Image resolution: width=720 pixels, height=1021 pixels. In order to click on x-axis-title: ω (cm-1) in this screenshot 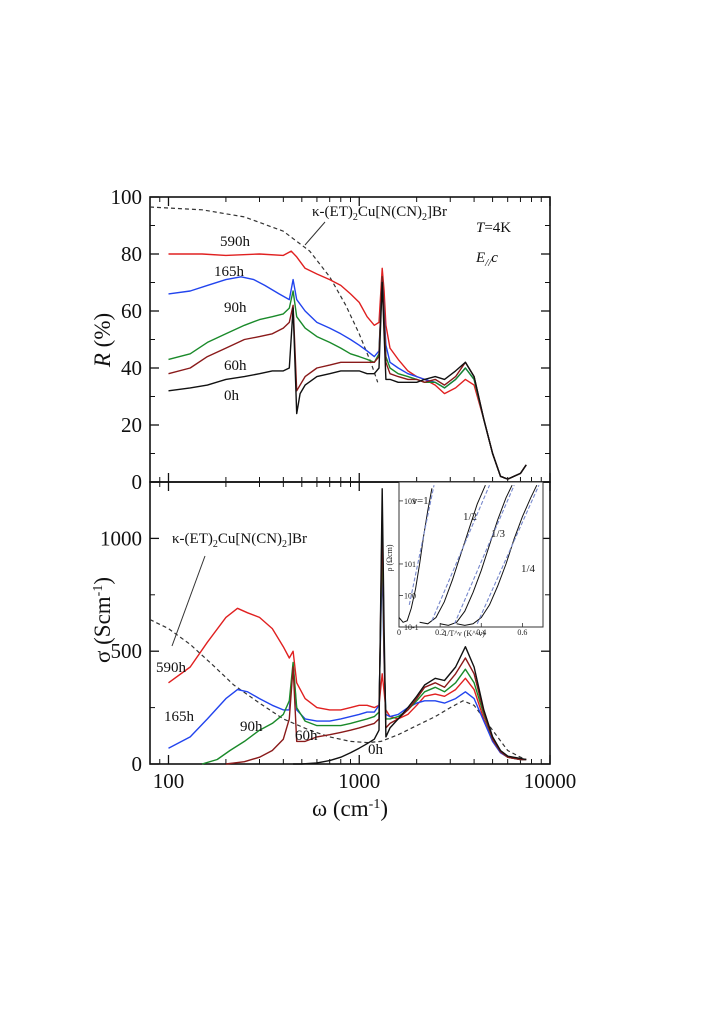, I will do `click(350, 808)`.